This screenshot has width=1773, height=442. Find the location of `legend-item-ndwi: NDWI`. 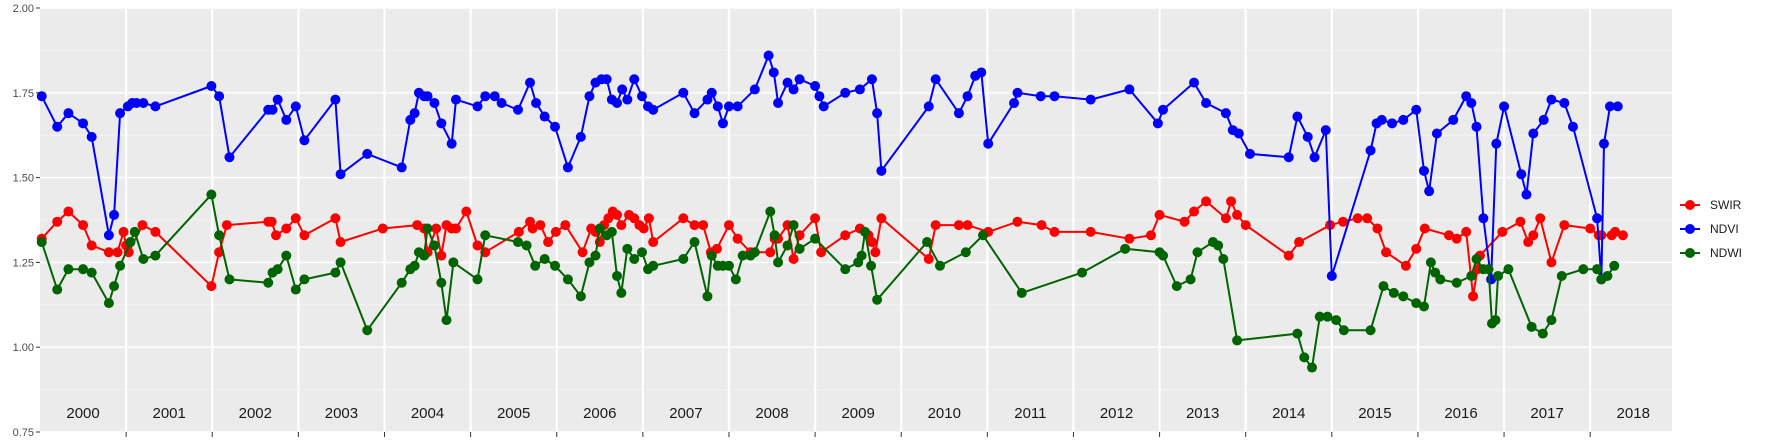

legend-item-ndwi: NDWI is located at coordinates (1711, 253).